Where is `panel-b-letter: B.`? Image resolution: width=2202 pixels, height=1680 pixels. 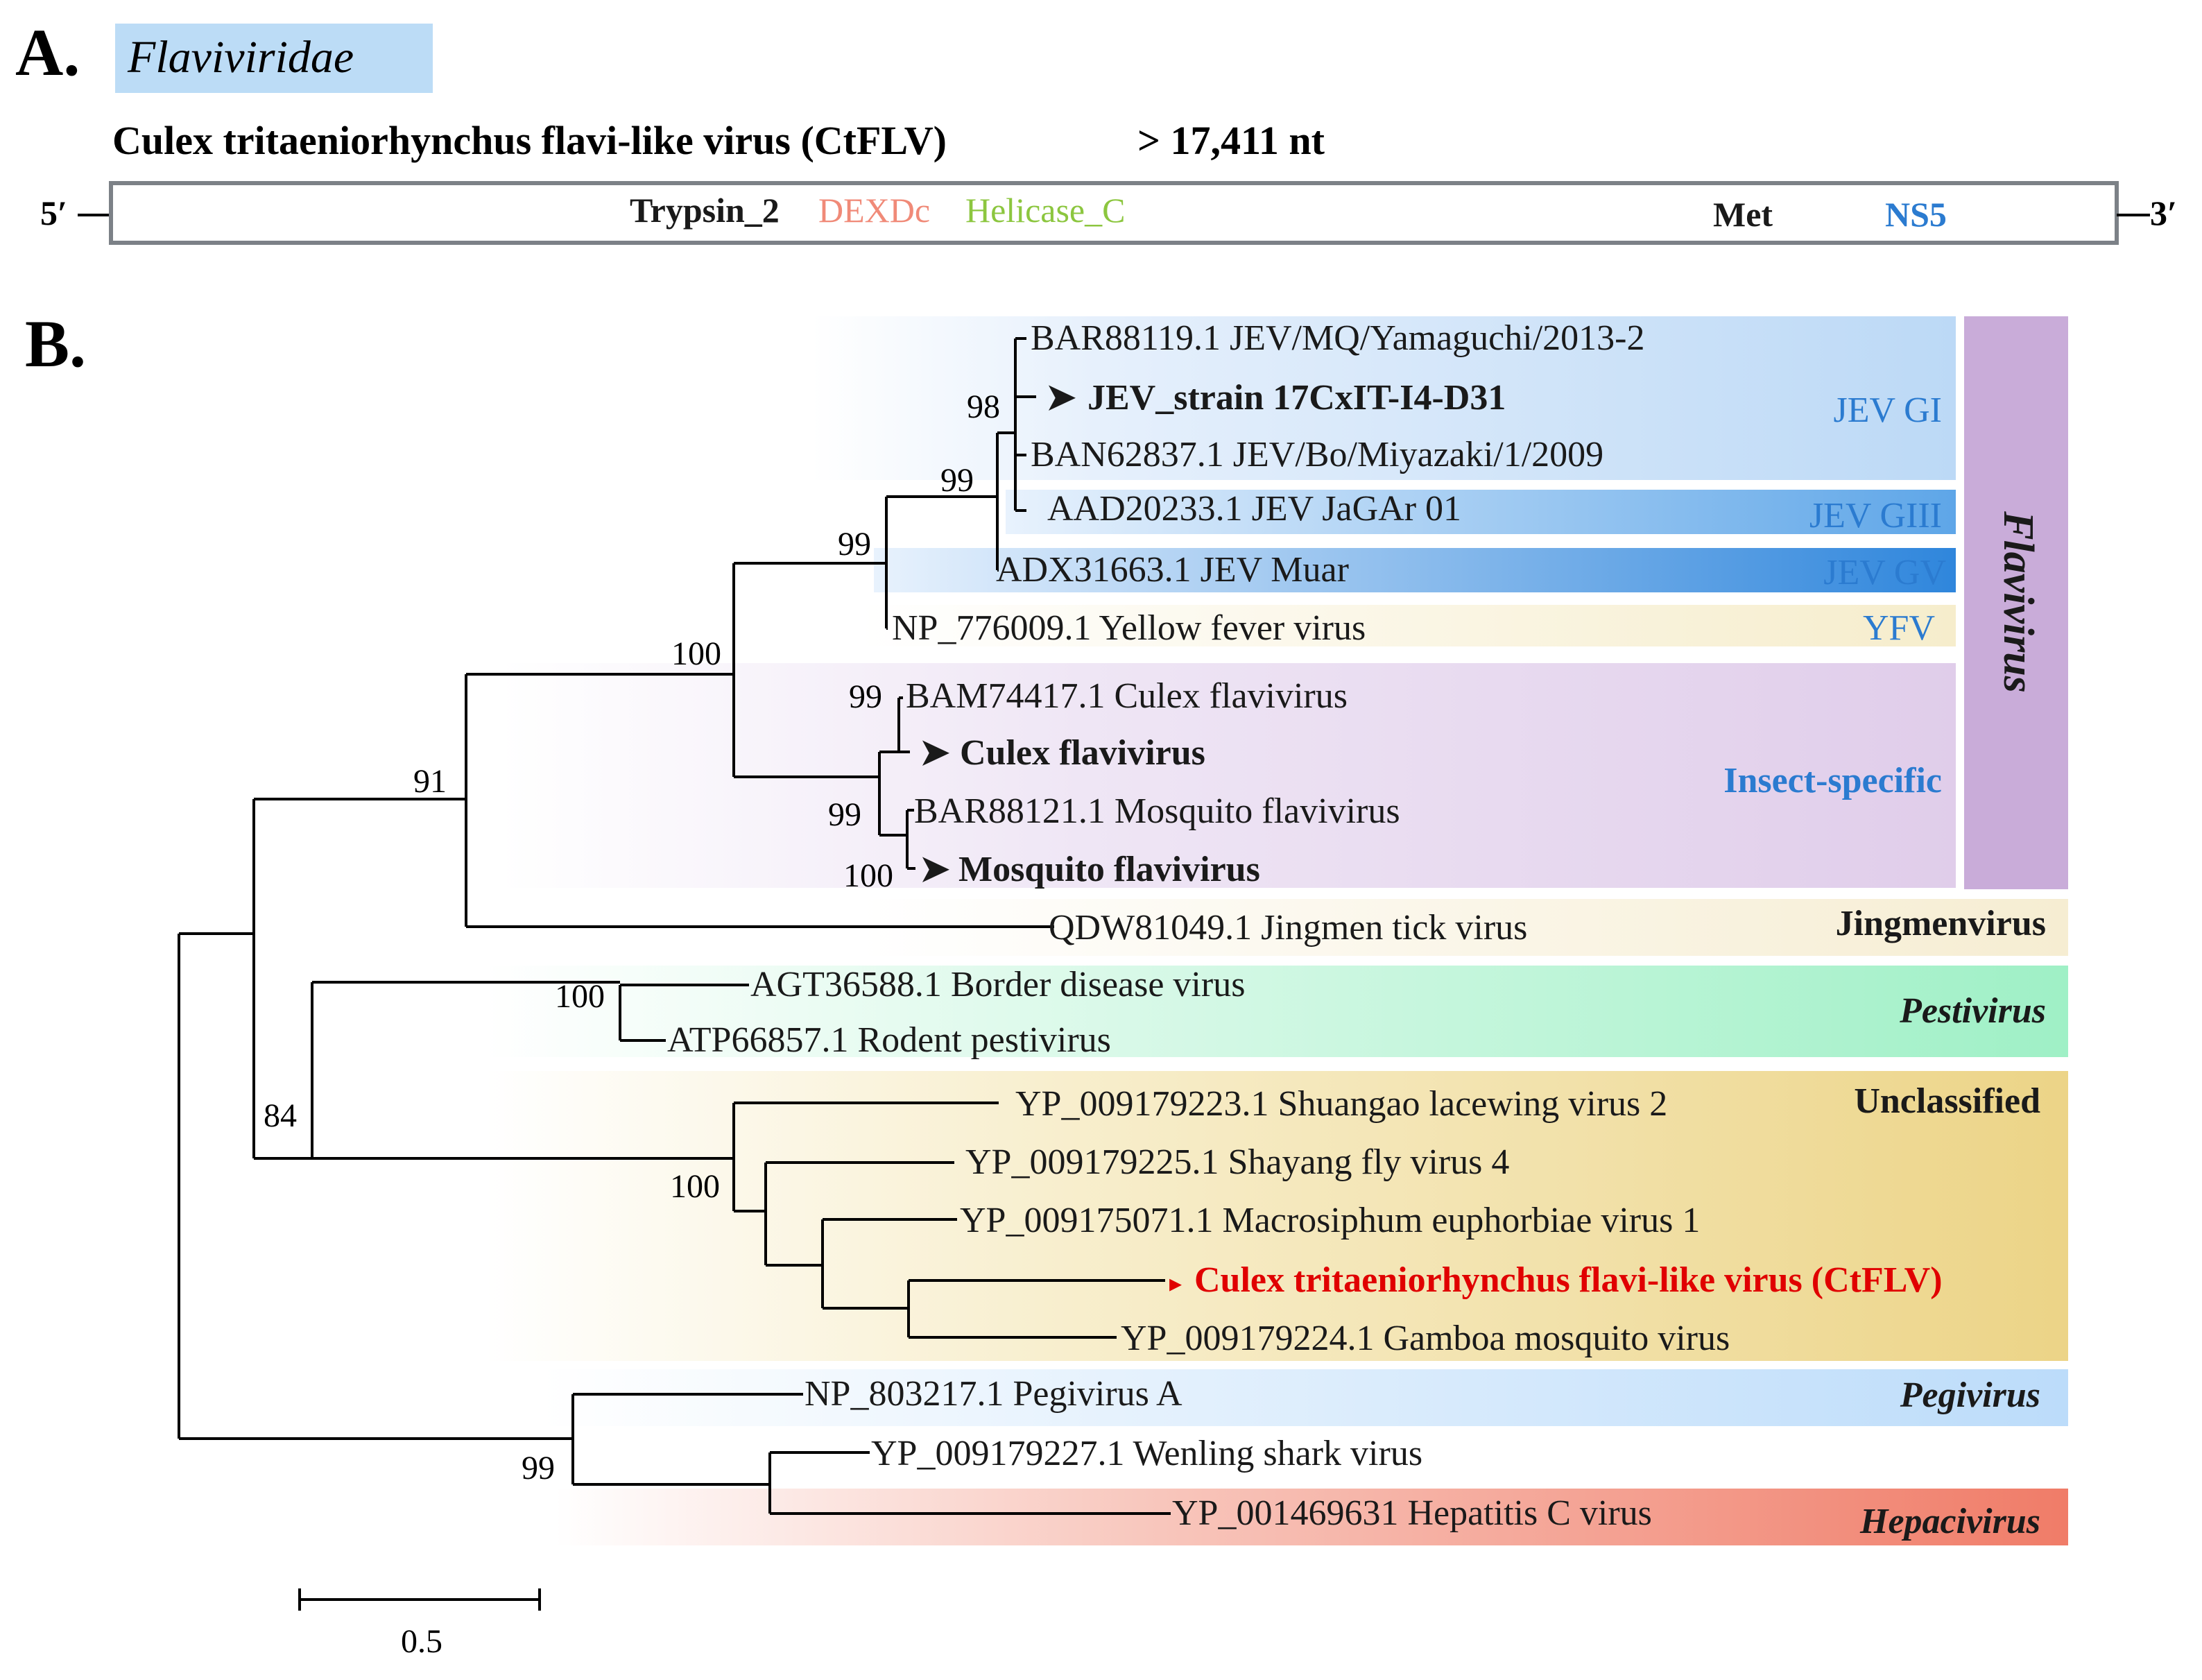 panel-b-letter: B. is located at coordinates (55, 344).